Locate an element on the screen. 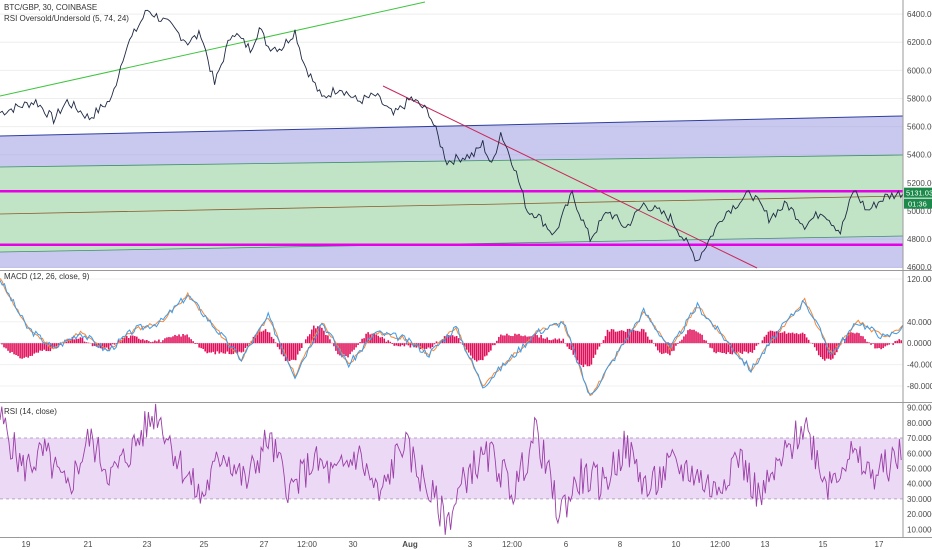 The image size is (932, 550). y-tick-label: 6200.00 is located at coordinates (919, 42).